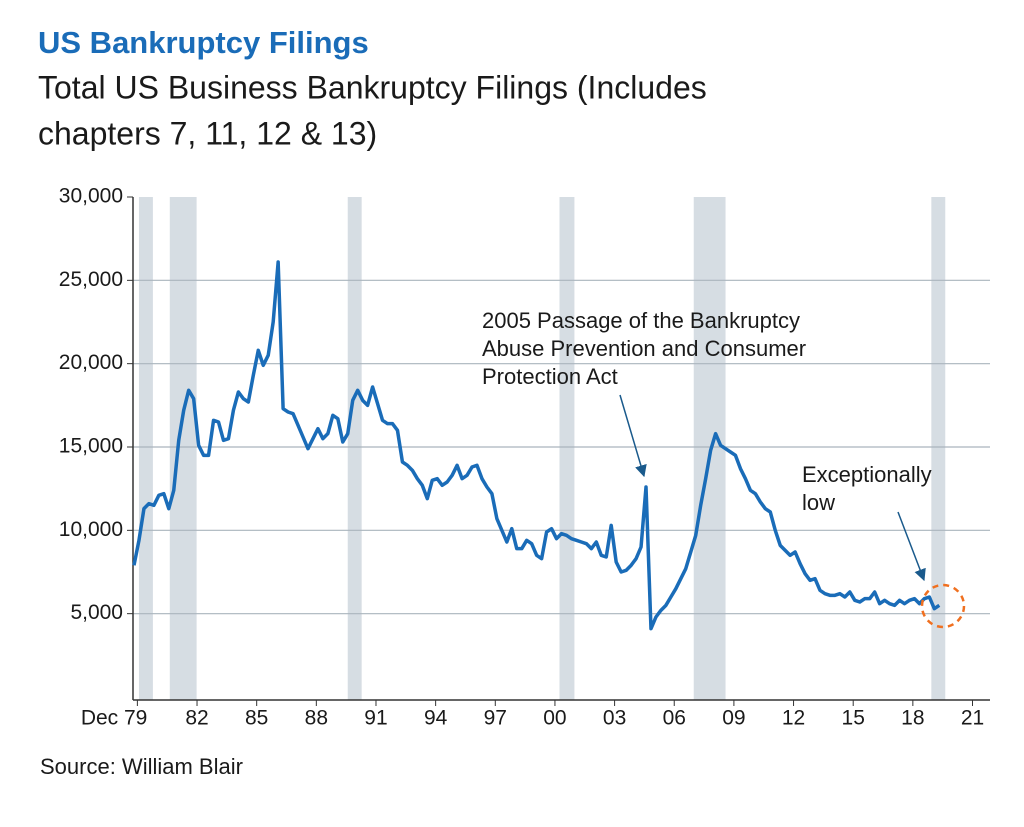  Describe the element at coordinates (196, 718) in the screenshot. I see `x-tick-label: 82` at that location.